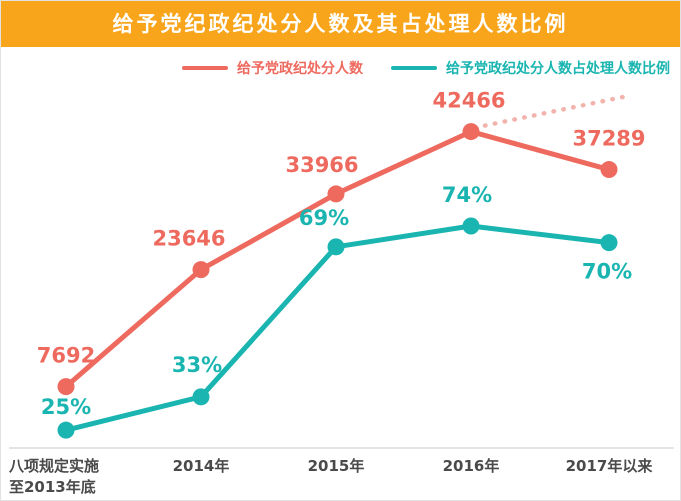  What do you see at coordinates (414, 68) in the screenshot?
I see `teal-line-swatch-icon` at bounding box center [414, 68].